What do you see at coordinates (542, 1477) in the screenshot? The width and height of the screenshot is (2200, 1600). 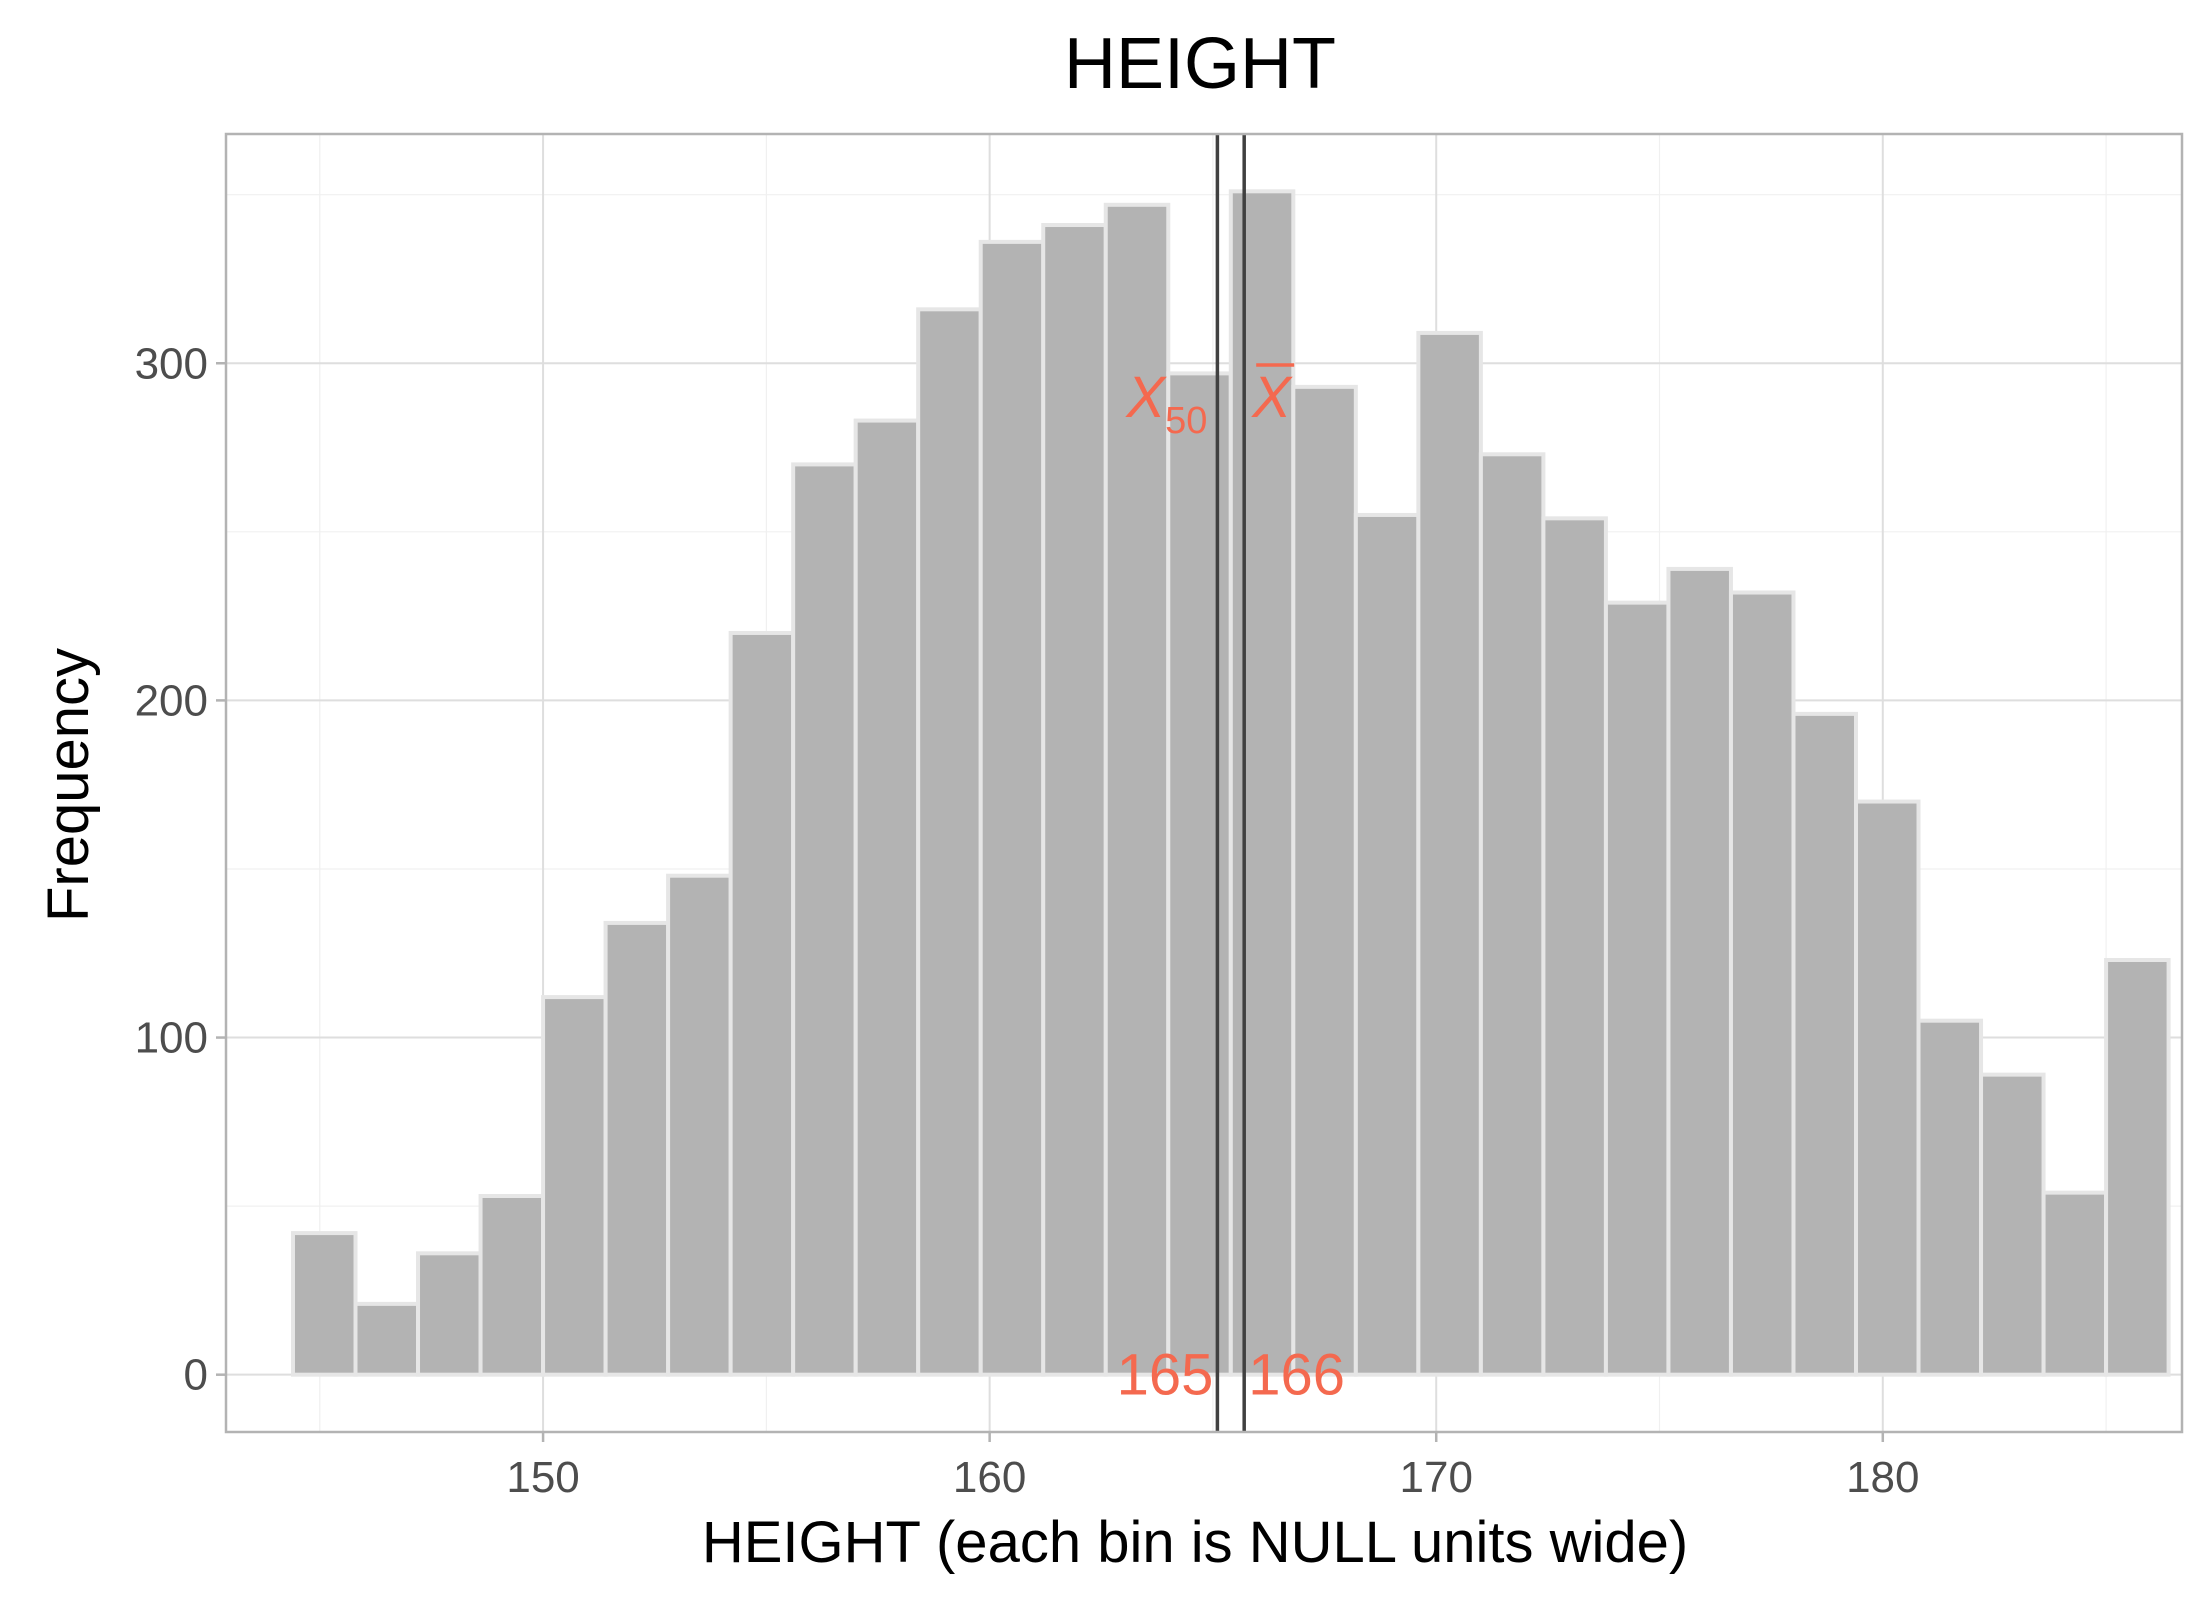 I see `x-tick-label: 150` at bounding box center [542, 1477].